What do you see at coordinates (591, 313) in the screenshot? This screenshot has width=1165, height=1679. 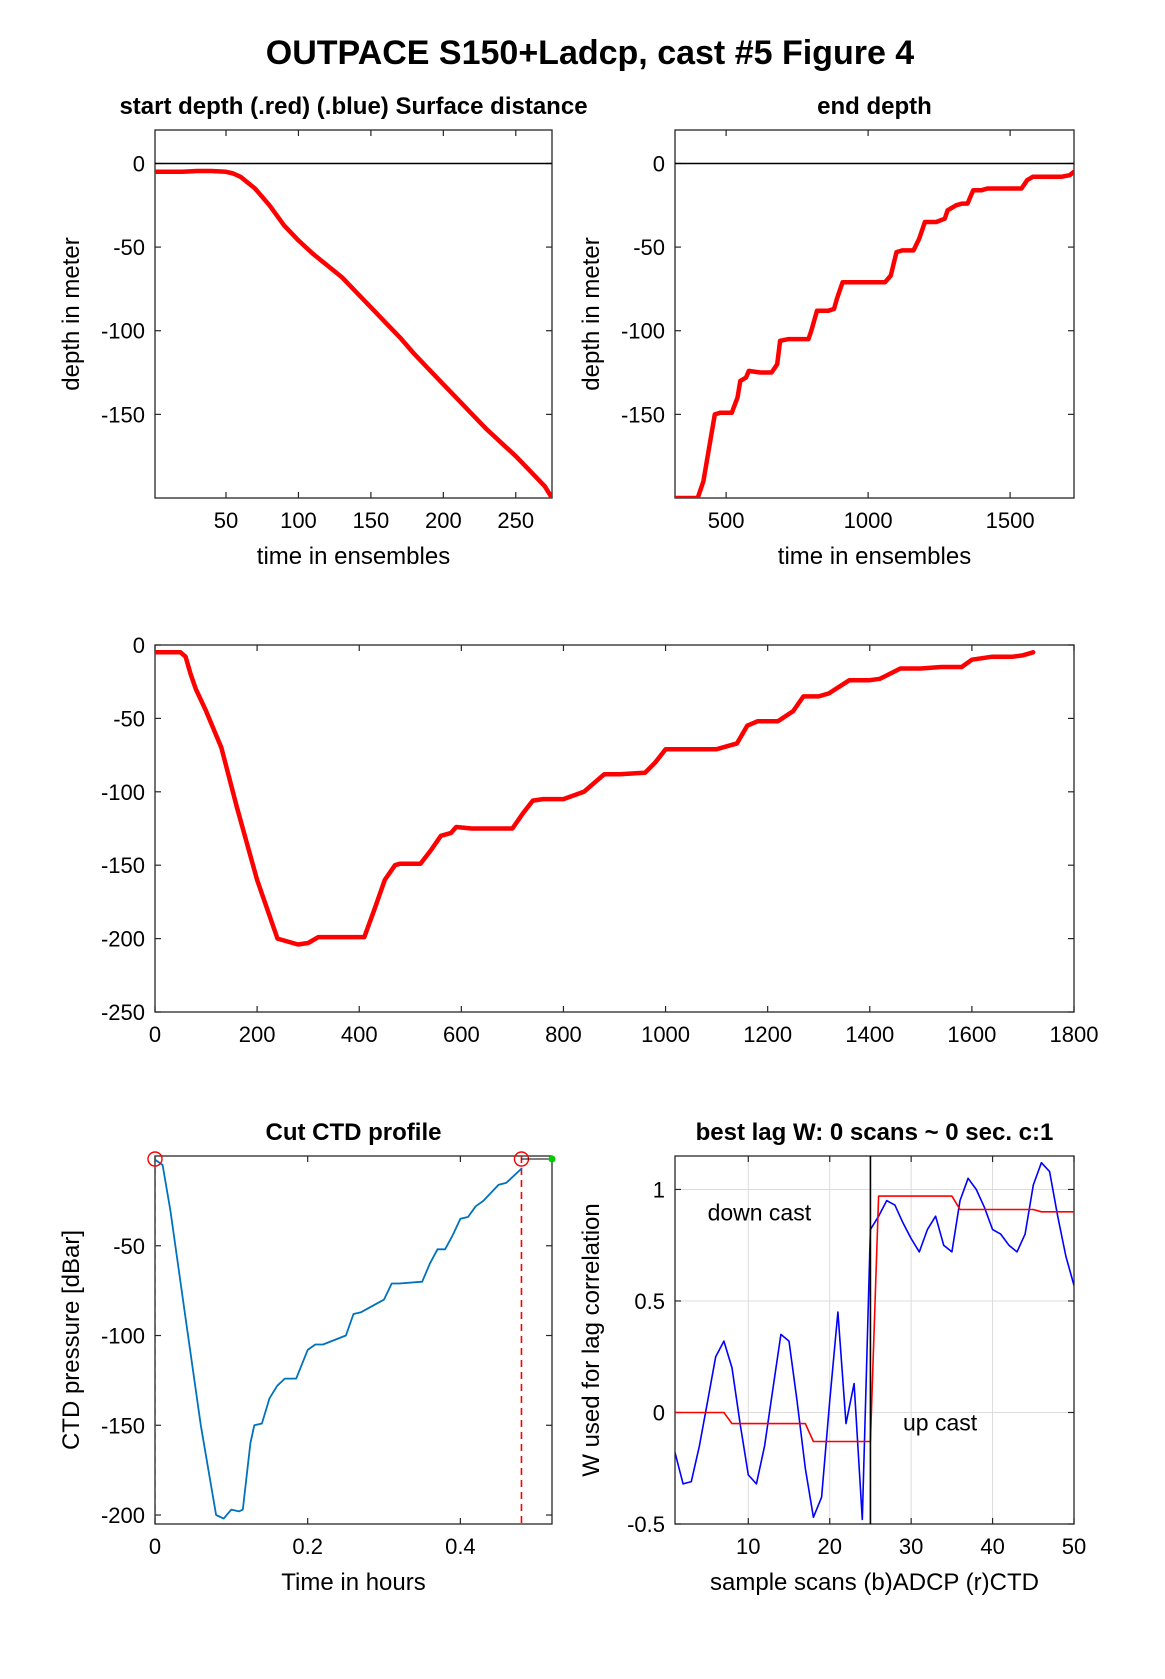 I see `end-depth-ylabel: depth in meter` at bounding box center [591, 313].